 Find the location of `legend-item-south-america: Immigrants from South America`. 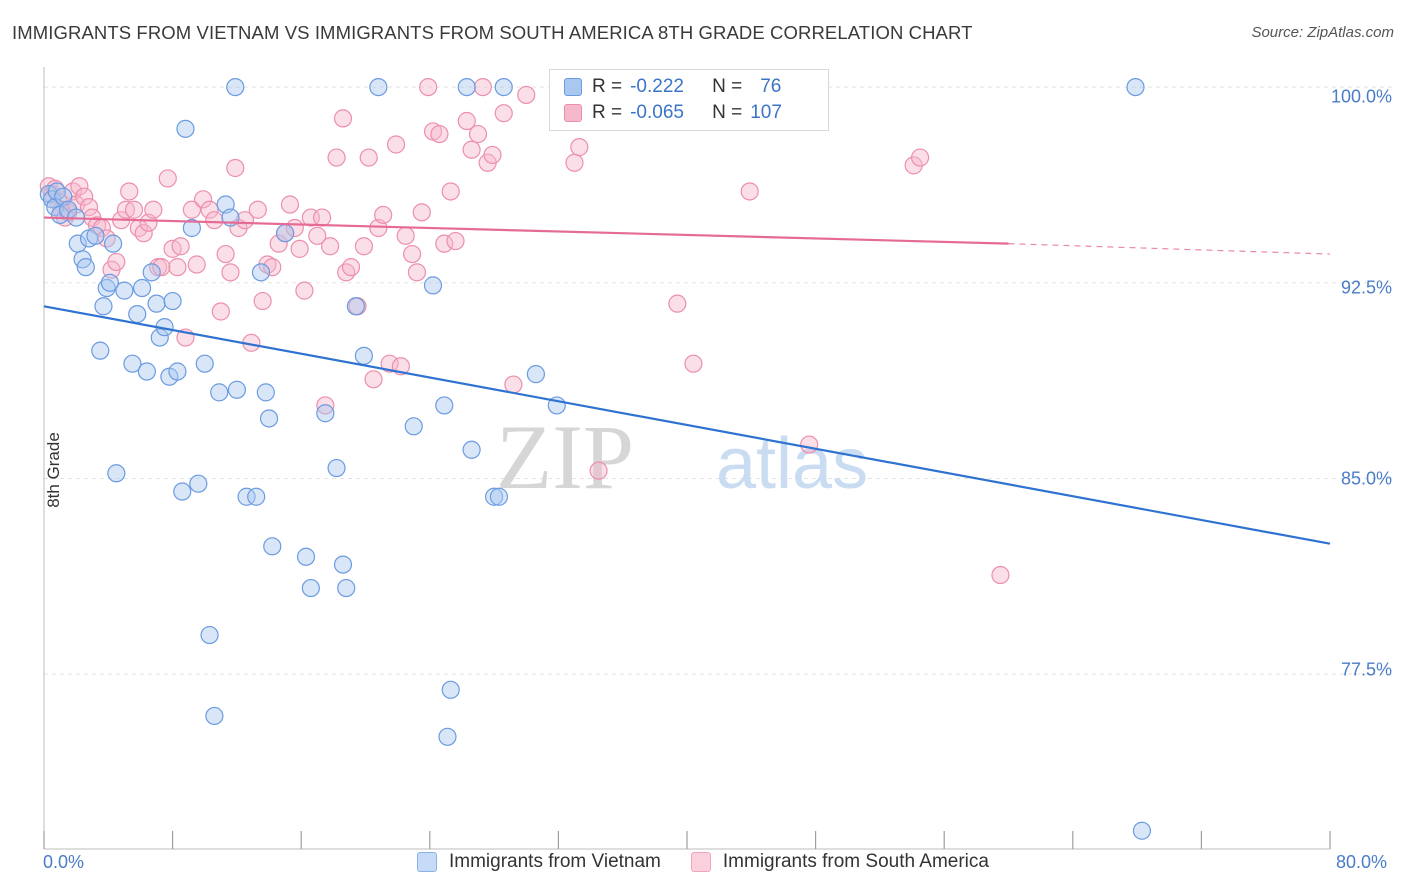

legend-item-south-america: Immigrants from South America is located at coordinates (839, 862).